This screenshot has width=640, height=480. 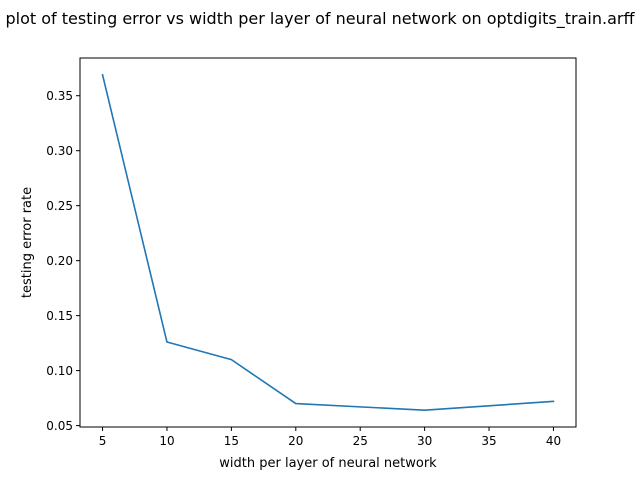 What do you see at coordinates (295, 441) in the screenshot?
I see `x-tick-label: 20` at bounding box center [295, 441].